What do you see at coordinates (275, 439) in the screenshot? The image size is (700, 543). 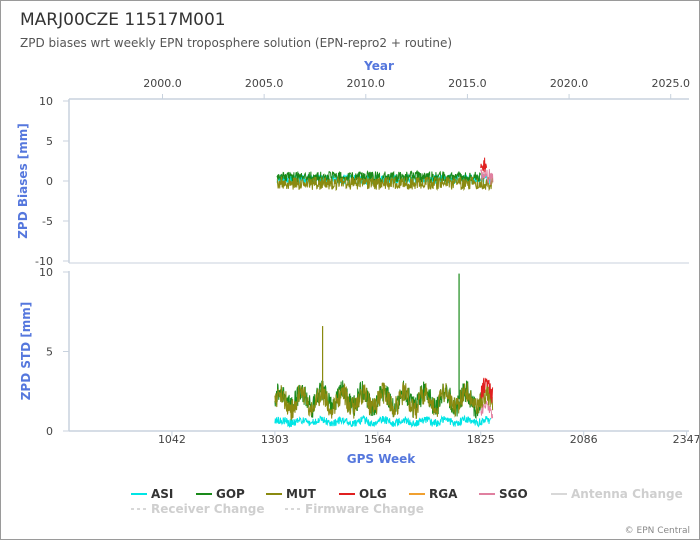 I see `week-tick-label: 1303` at bounding box center [275, 439].